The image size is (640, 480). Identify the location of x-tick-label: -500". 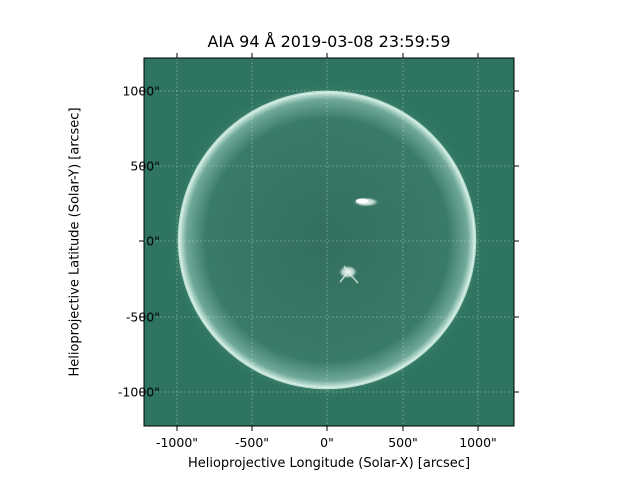
(252, 442).